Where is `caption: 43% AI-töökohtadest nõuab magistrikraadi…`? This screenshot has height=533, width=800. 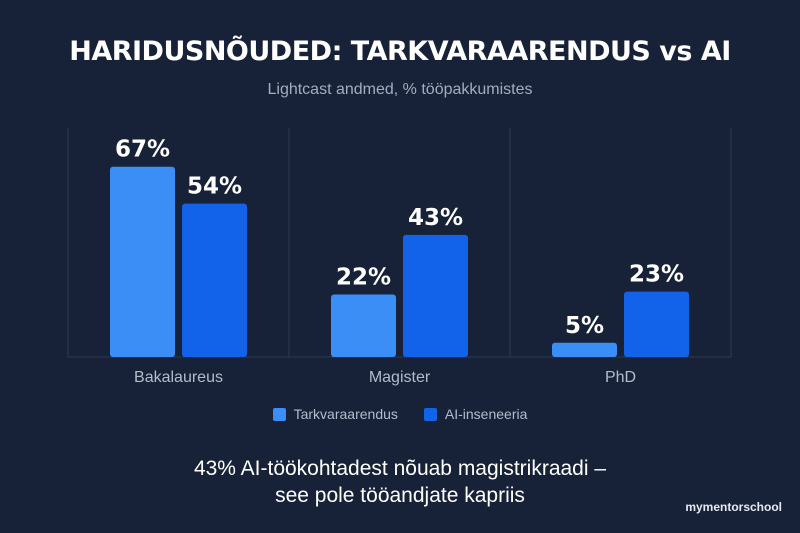 caption: 43% AI-töökohtadest nõuab magistrikraadi… is located at coordinates (400, 482).